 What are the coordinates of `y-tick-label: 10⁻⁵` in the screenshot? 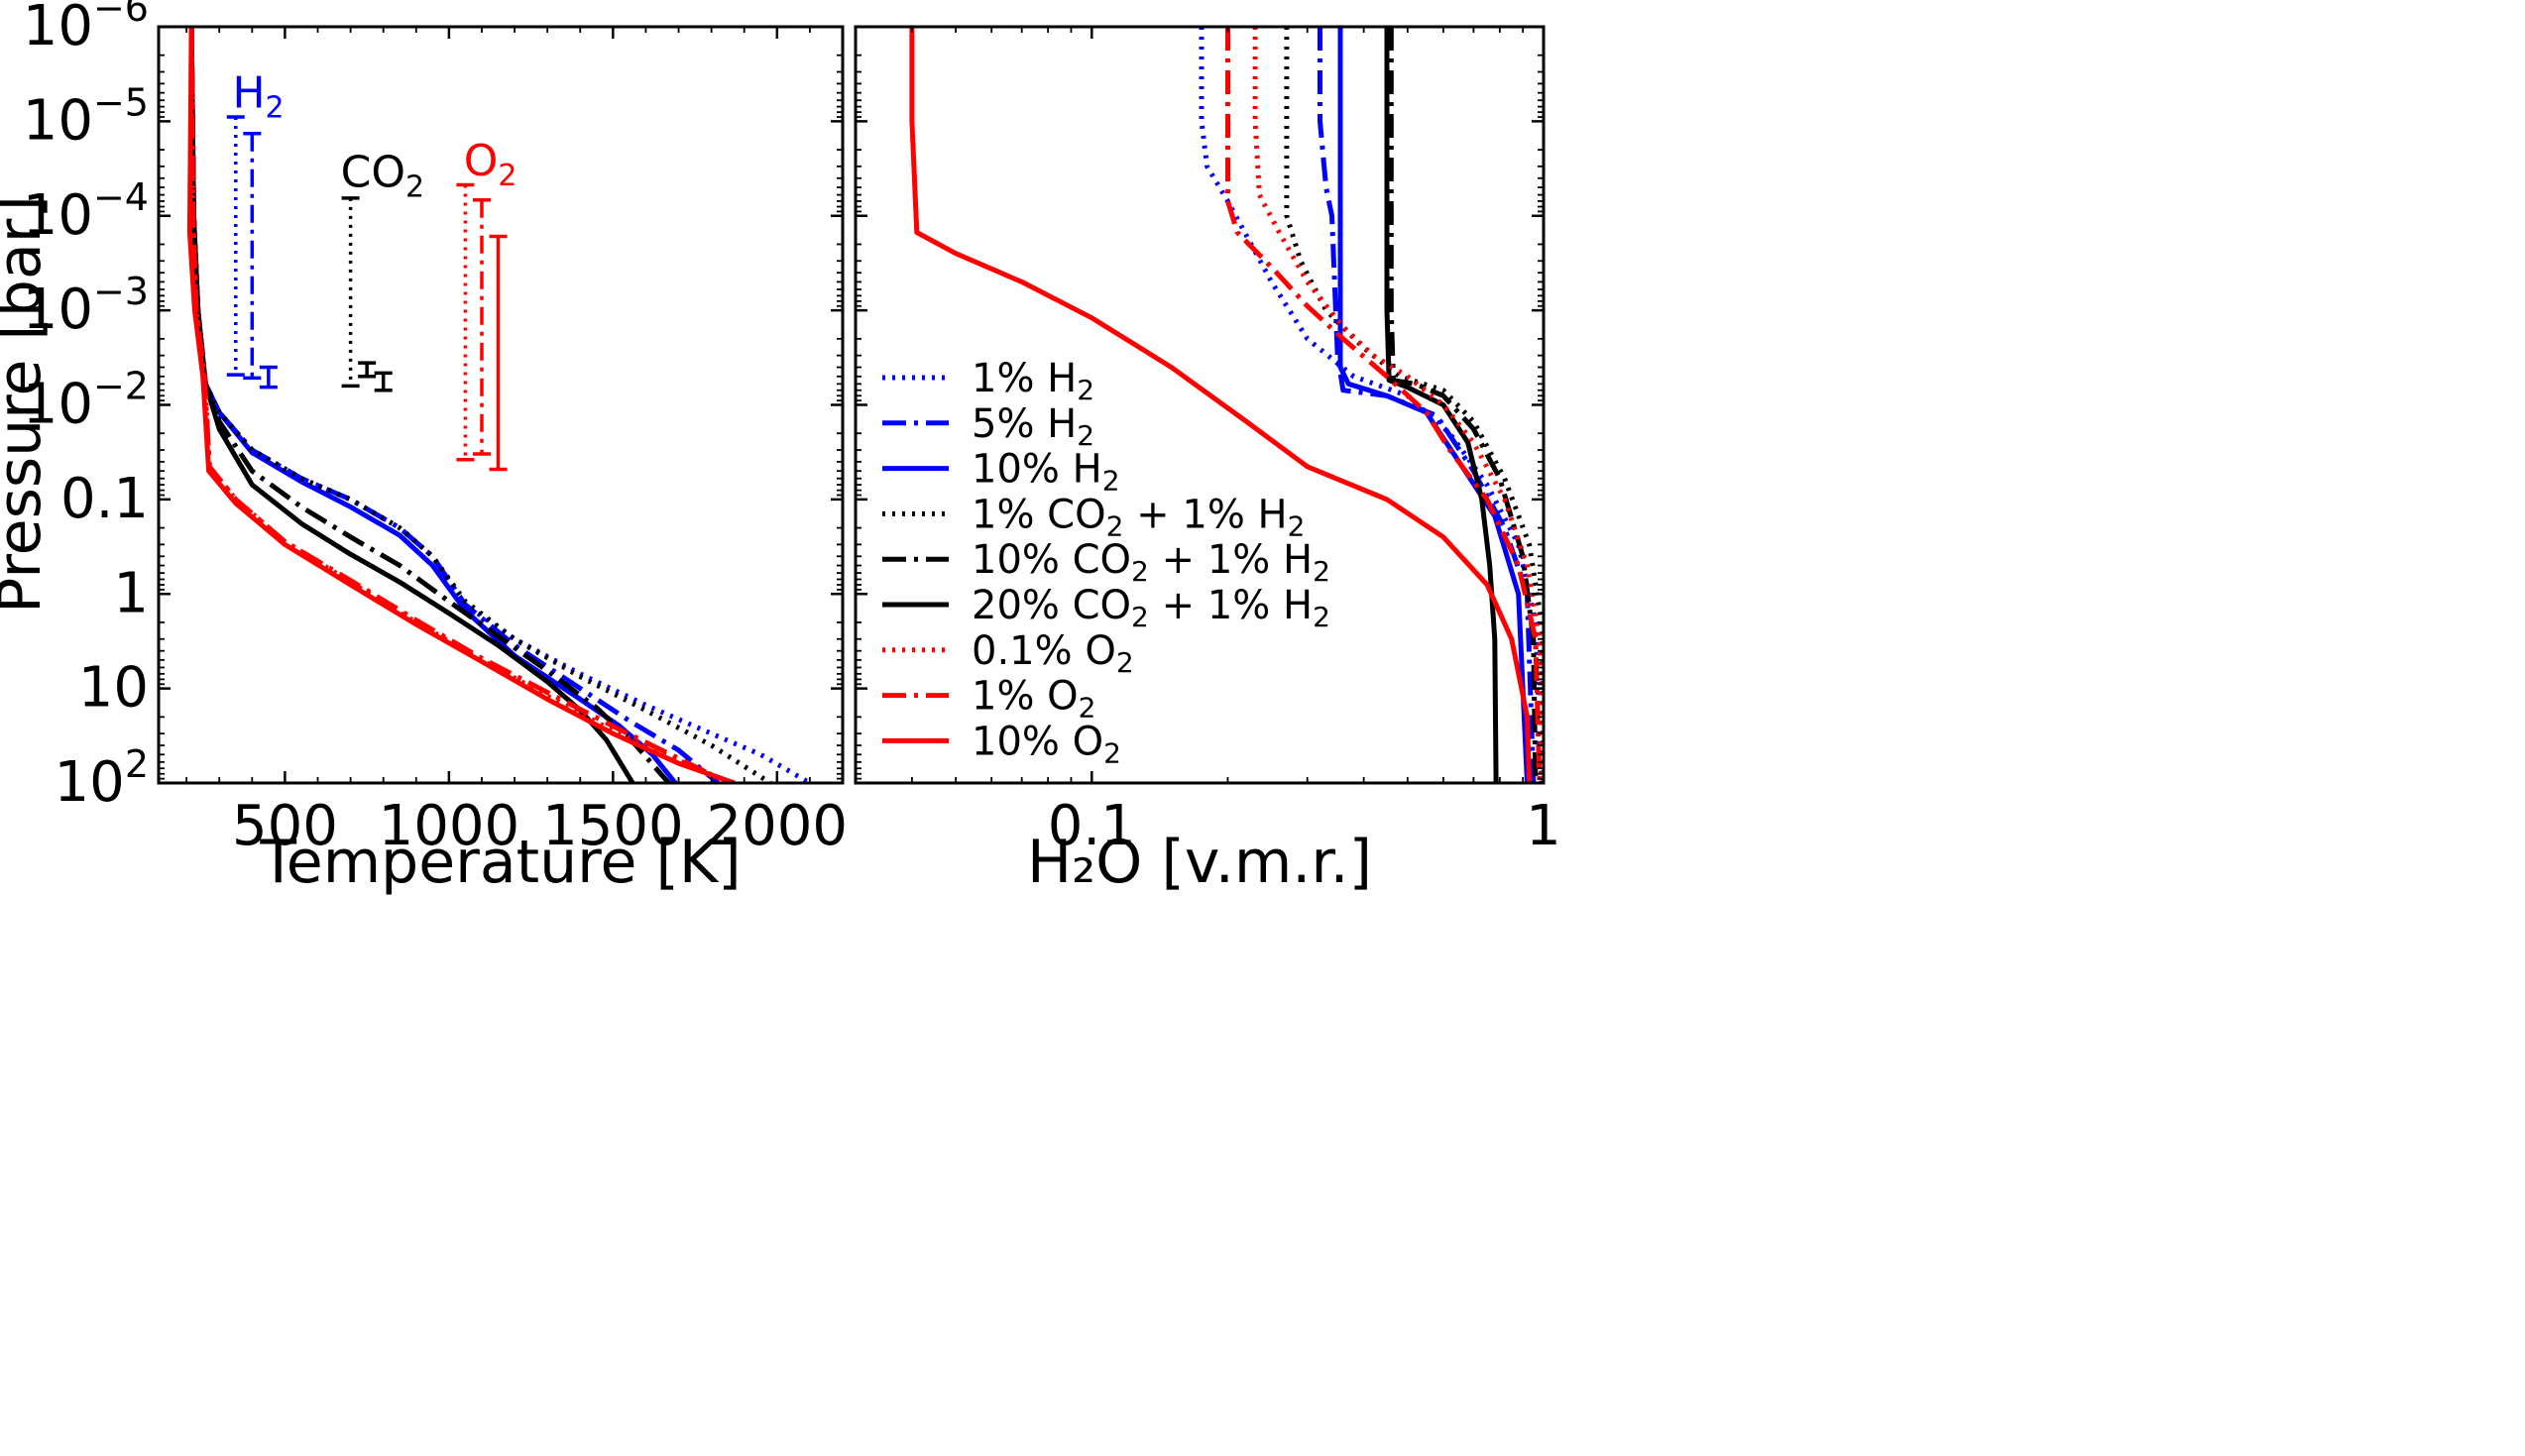 It's located at (86, 116).